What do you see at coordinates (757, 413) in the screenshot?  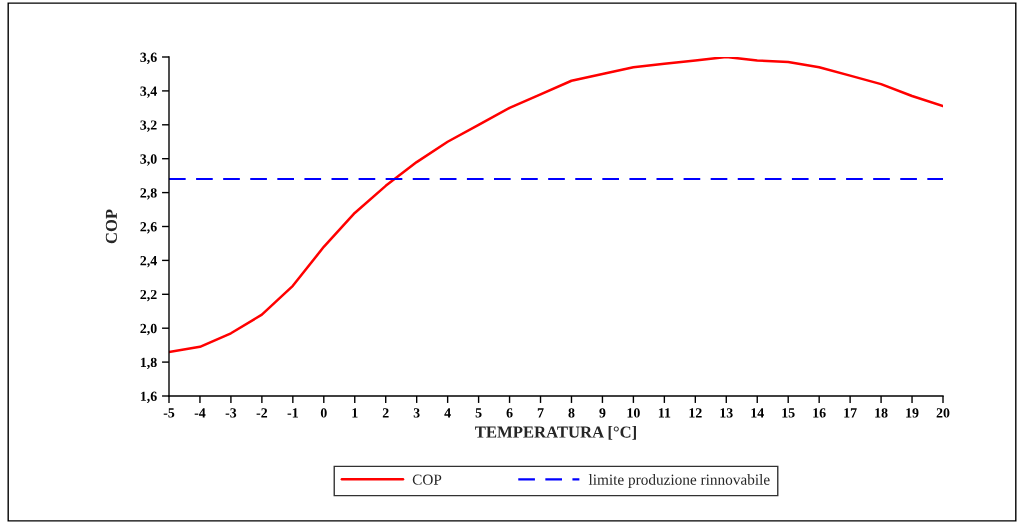 I see `x-tick-label: 14` at bounding box center [757, 413].